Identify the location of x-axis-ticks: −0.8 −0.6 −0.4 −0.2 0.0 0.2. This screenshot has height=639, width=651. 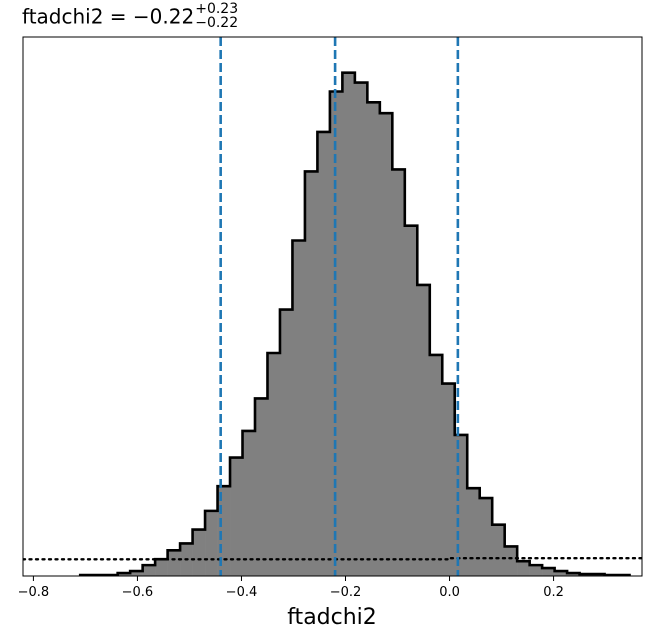
(291, 588).